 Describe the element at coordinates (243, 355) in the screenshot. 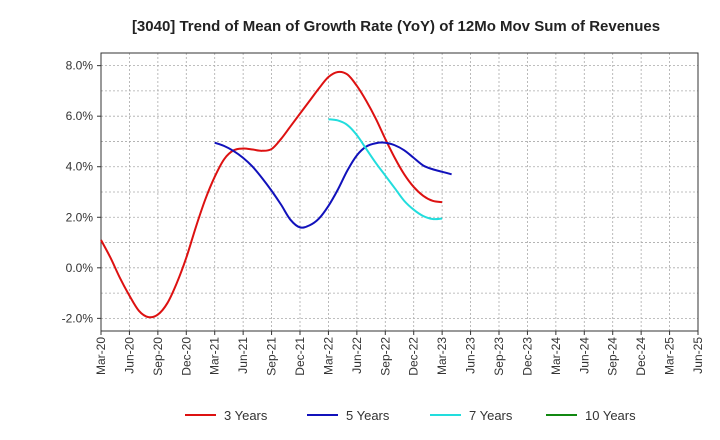

I see `x-tick-label: Jun-21` at that location.